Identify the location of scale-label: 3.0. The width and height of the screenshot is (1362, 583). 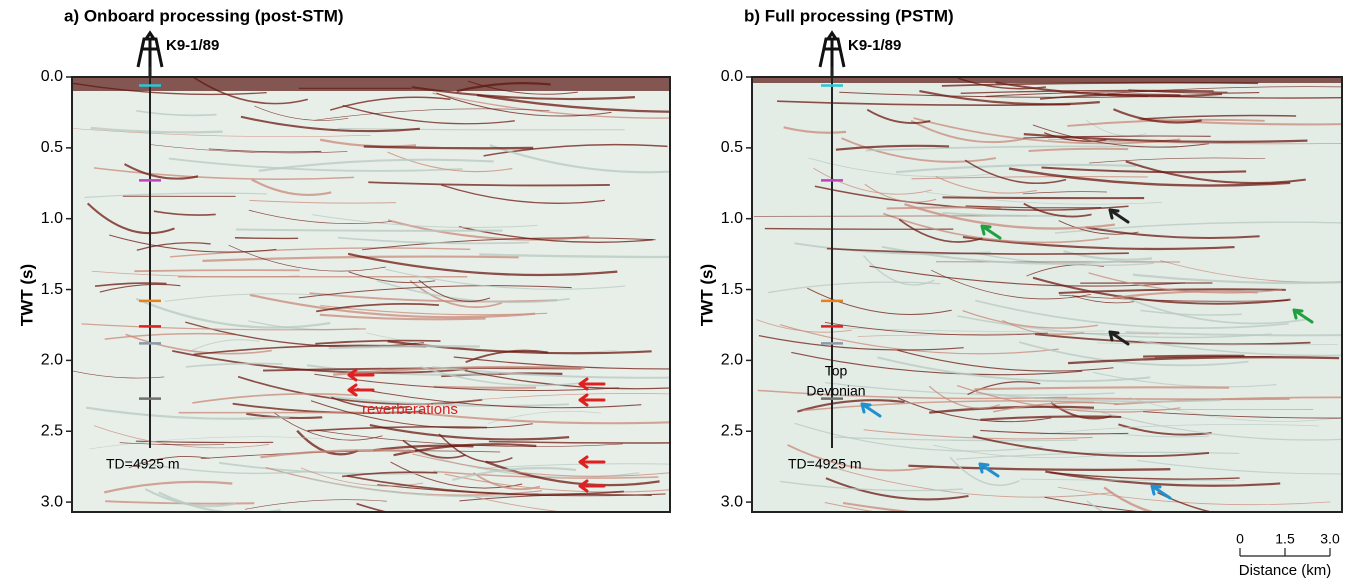
(1330, 539).